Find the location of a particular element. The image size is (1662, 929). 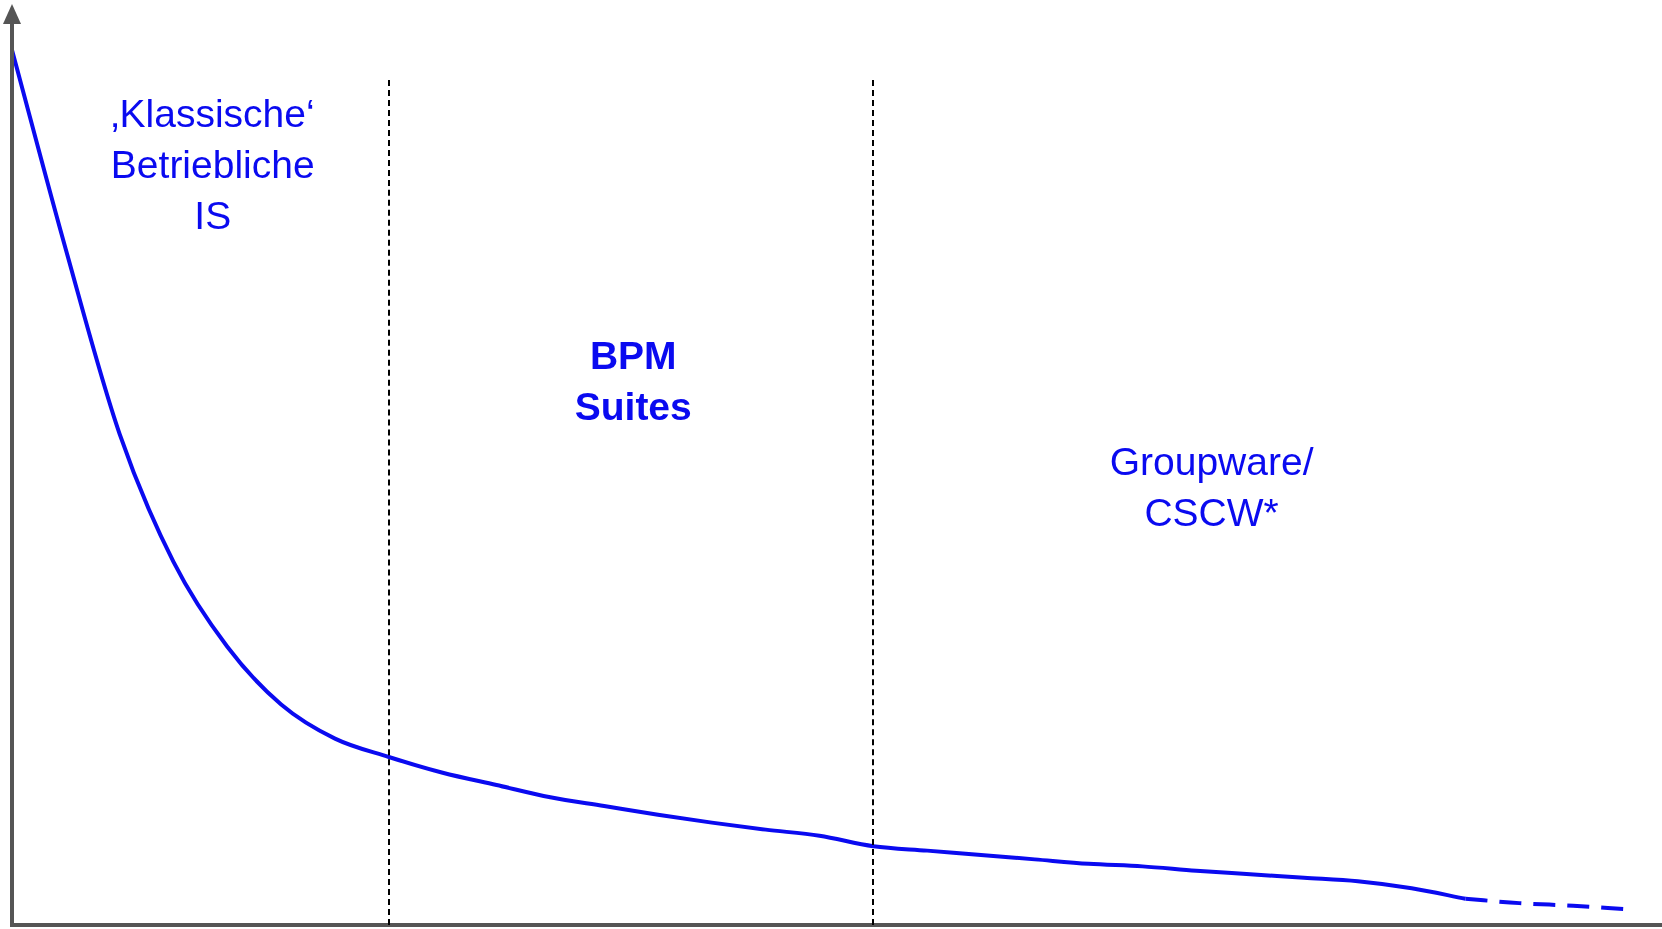

annotation: ‚Klassische‘ Betriebliche IS is located at coordinates (212, 165).